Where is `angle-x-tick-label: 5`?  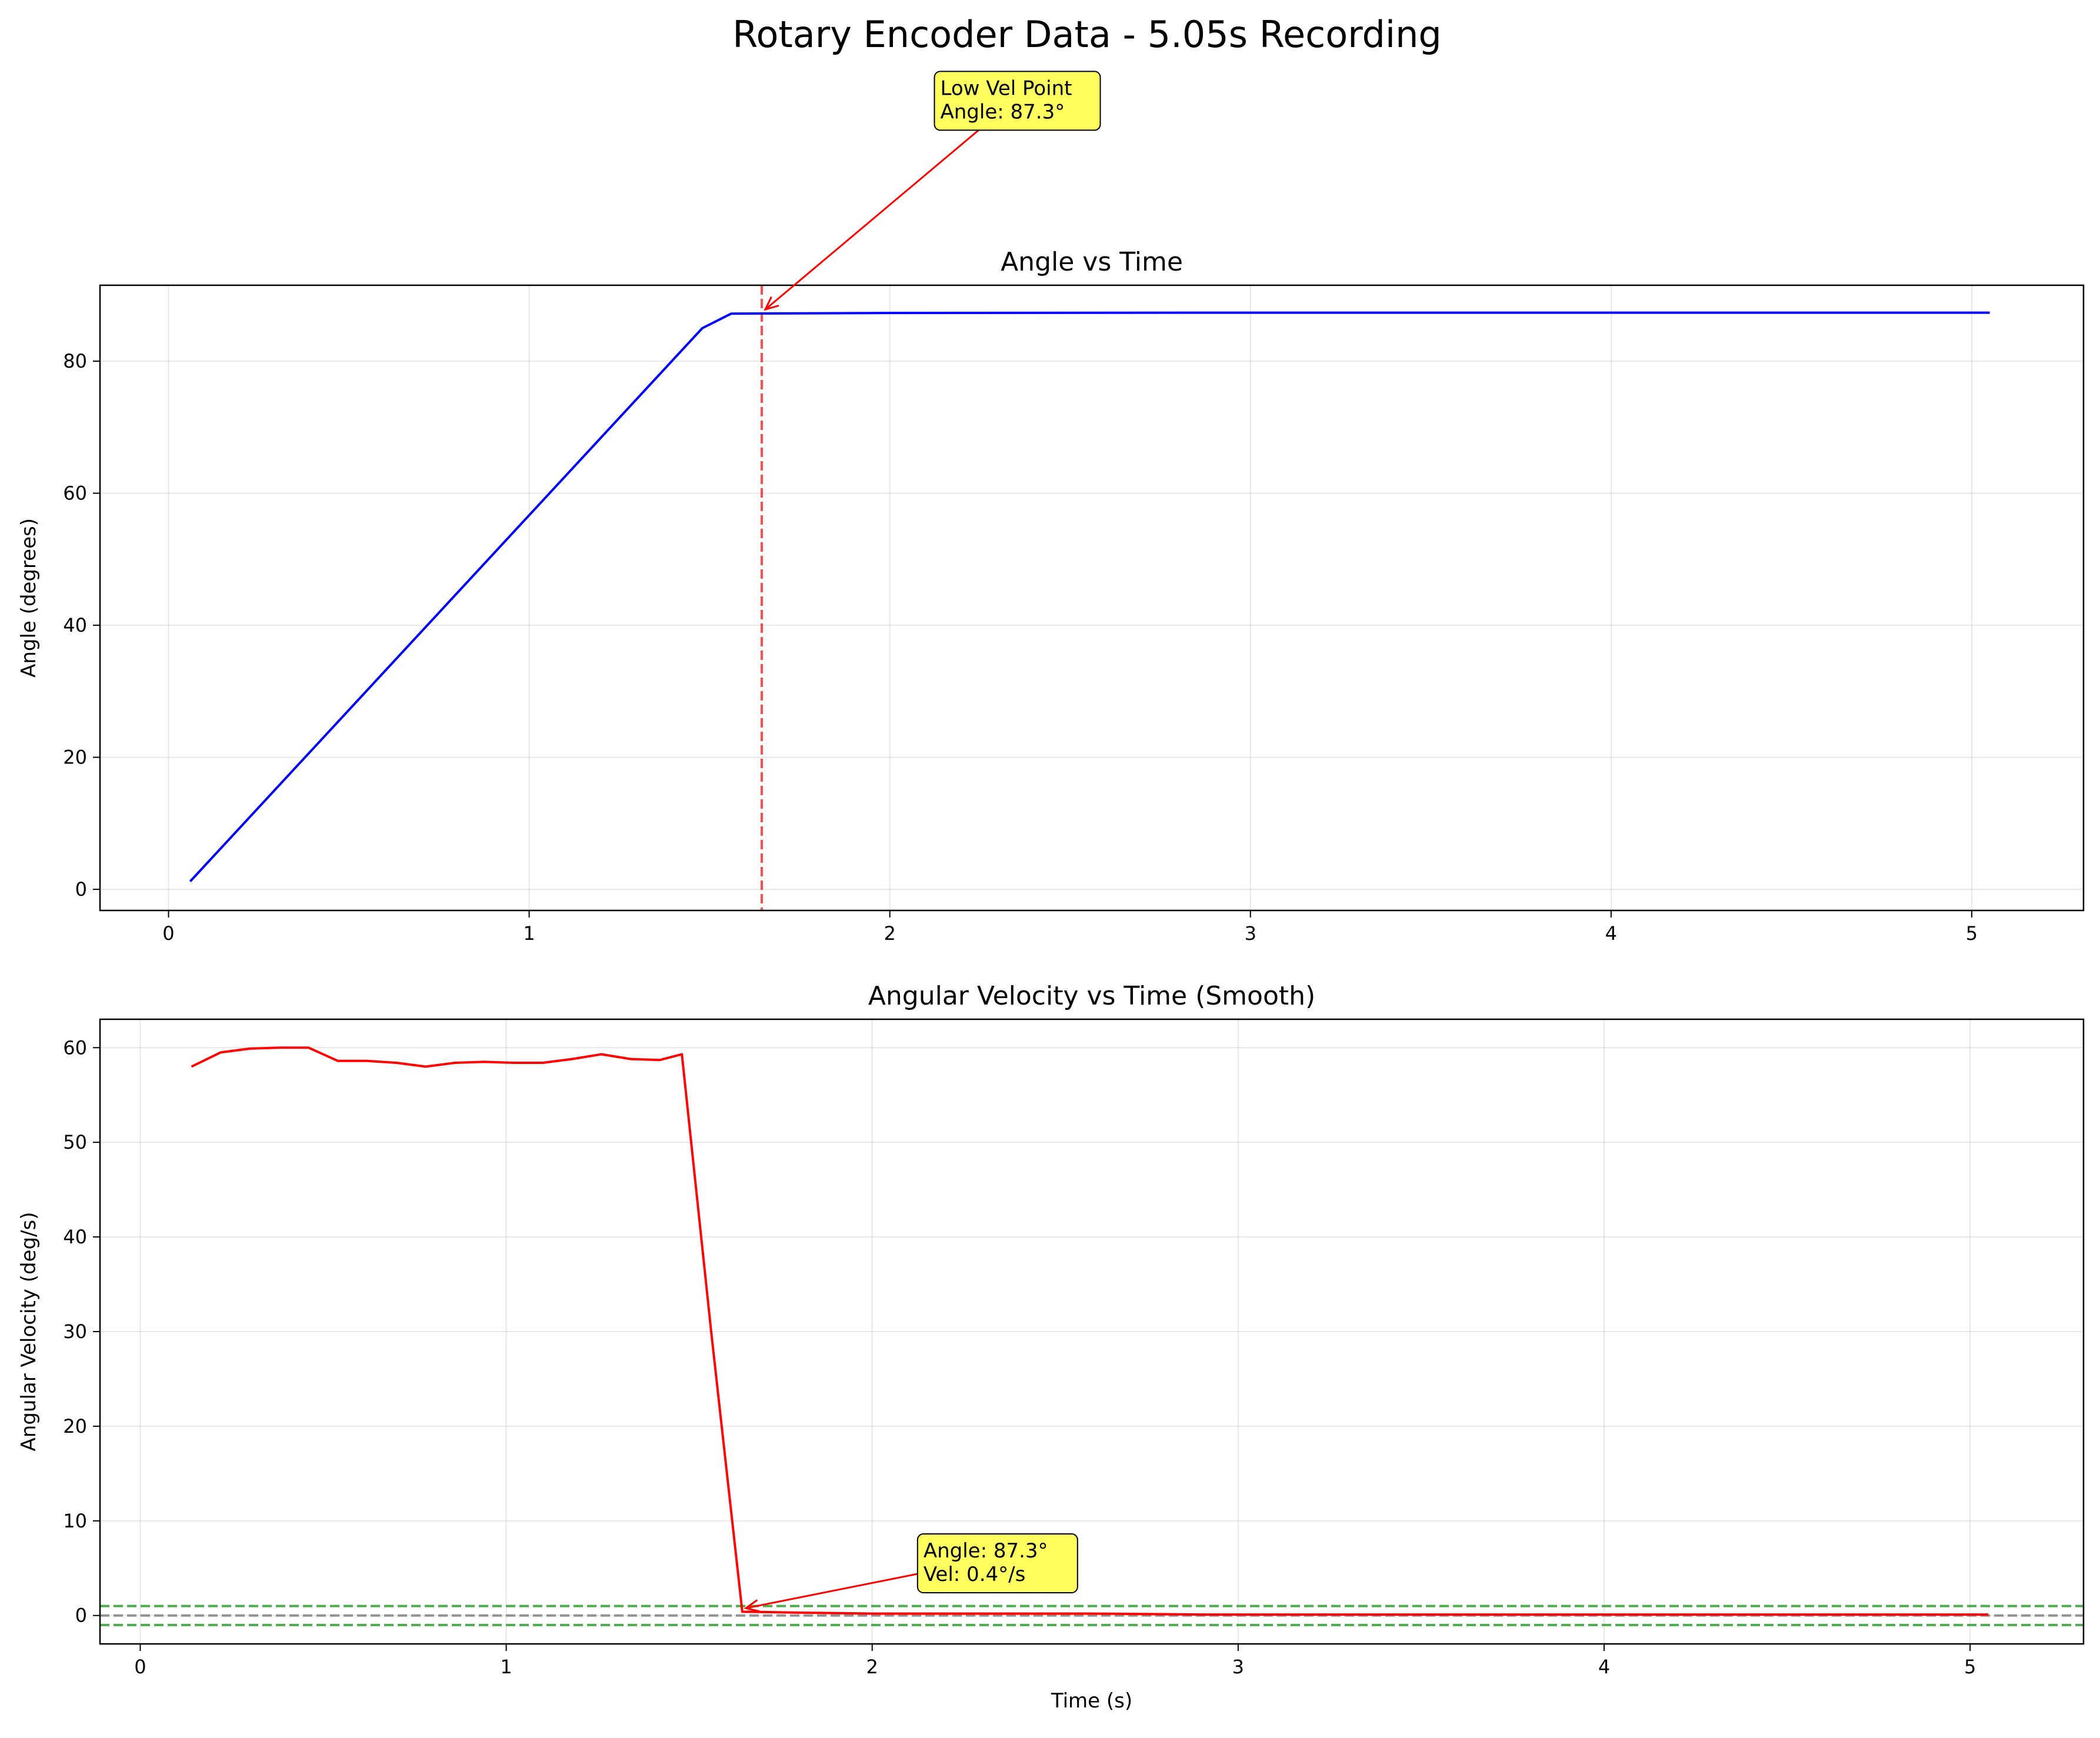 angle-x-tick-label: 5 is located at coordinates (1972, 933).